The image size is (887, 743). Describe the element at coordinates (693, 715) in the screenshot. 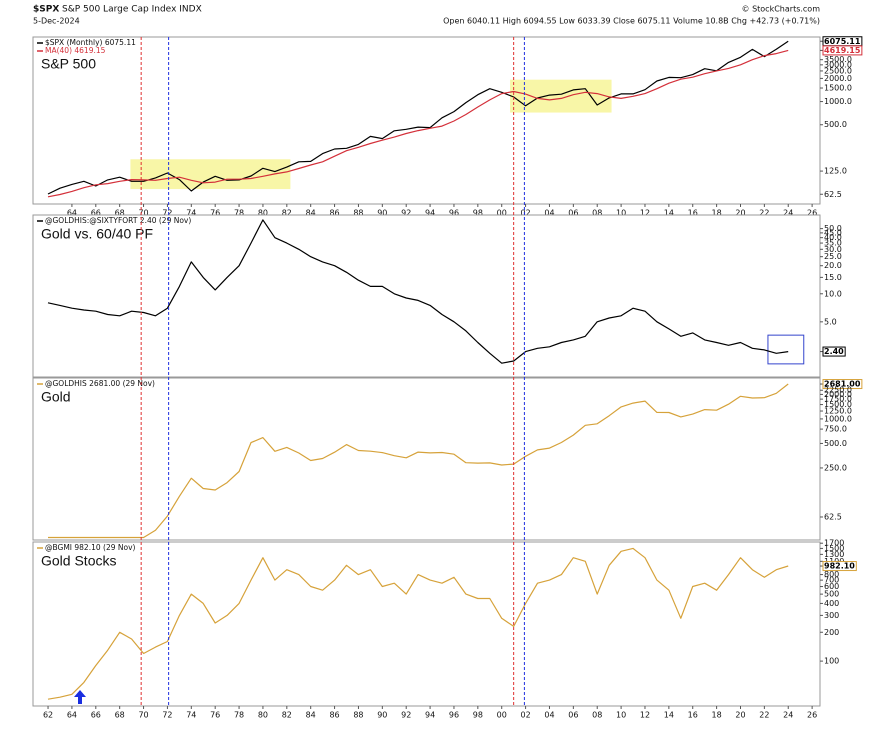

I see `x-tick-label: 16` at that location.